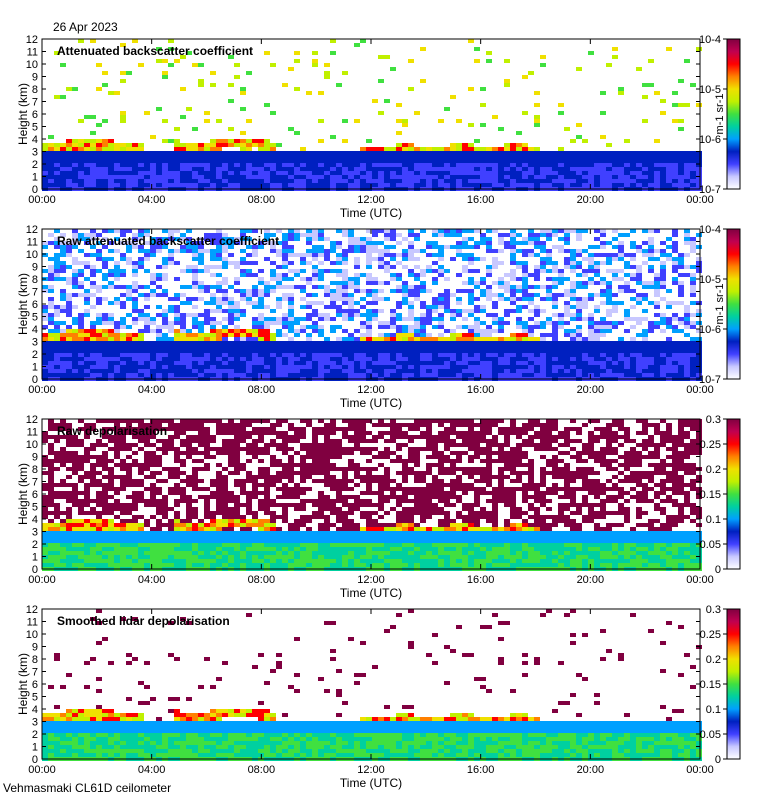 This screenshot has height=800, width=780. What do you see at coordinates (713, 710) in the screenshot?
I see `colorbar-tick-label: 0.1` at bounding box center [713, 710].